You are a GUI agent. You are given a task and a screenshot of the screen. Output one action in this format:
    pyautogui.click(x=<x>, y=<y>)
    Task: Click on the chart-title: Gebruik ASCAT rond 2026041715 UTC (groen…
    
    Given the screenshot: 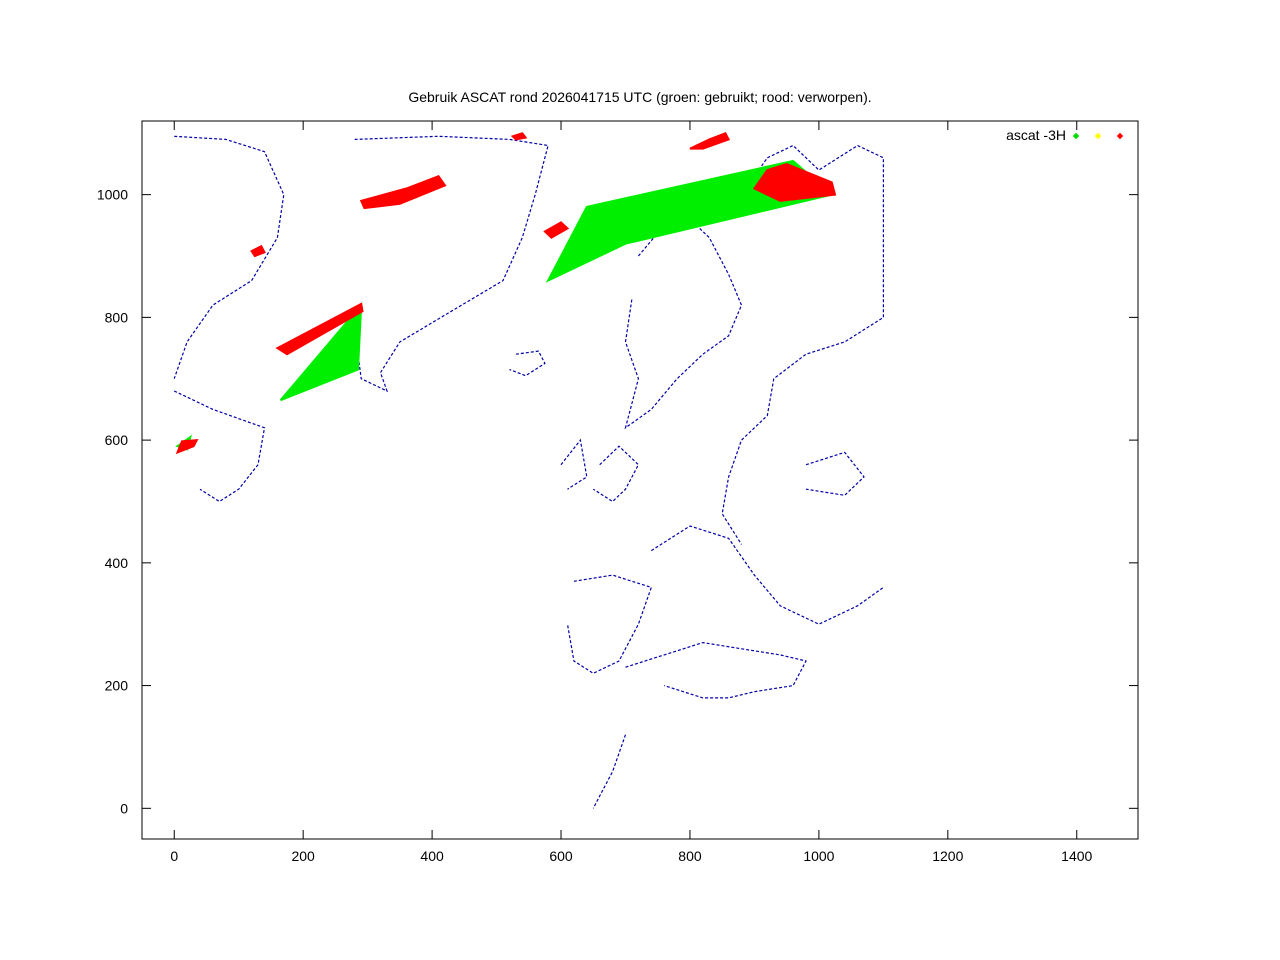 What is the action you would take?
    pyautogui.click(x=640, y=97)
    